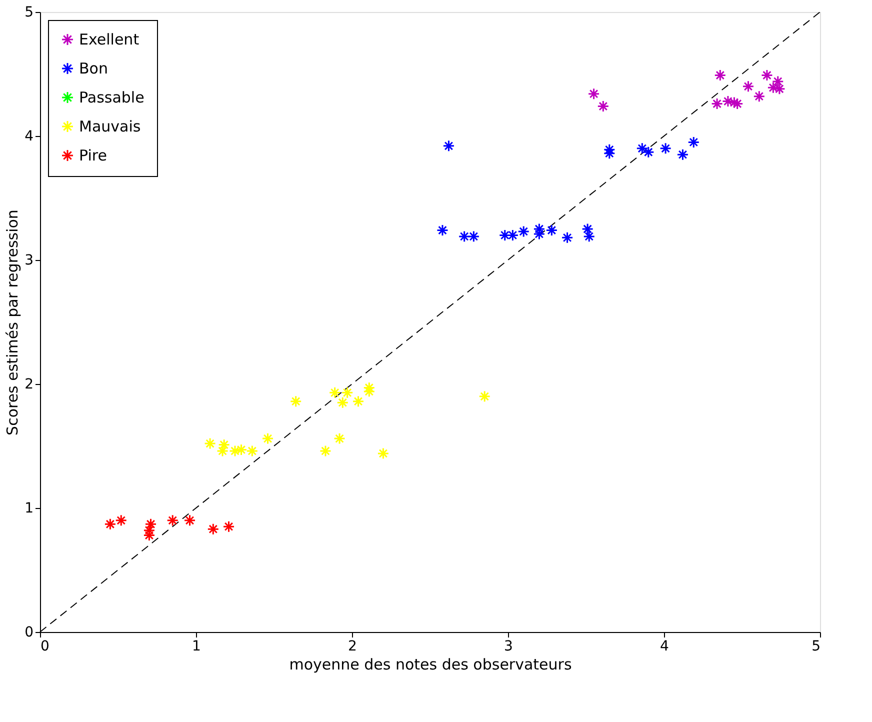 The width and height of the screenshot is (872, 722). I want to click on y-tick-label: 3, so click(29, 260).